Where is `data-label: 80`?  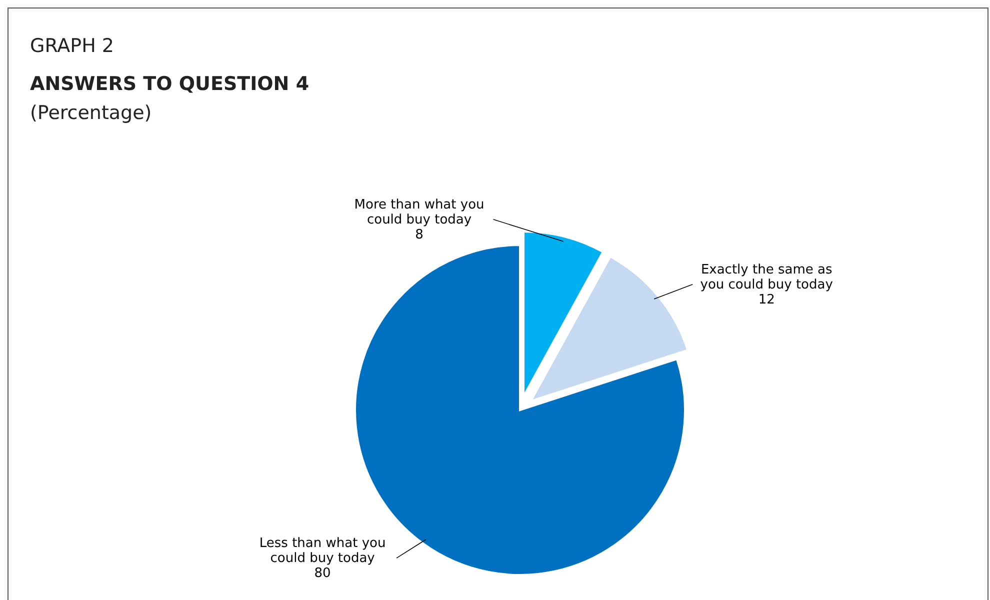 data-label: 80 is located at coordinates (322, 573).